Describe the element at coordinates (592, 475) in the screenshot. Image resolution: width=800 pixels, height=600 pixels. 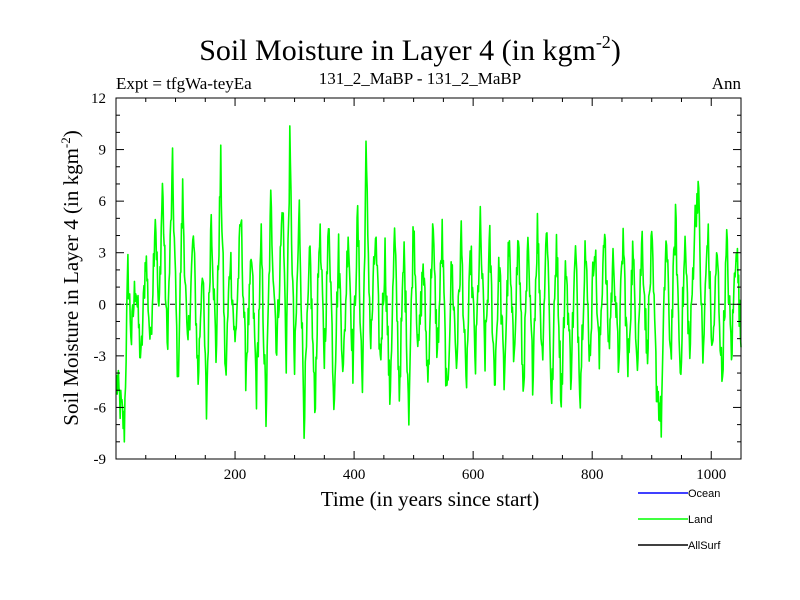
I see `x-tick-label: 800` at that location.